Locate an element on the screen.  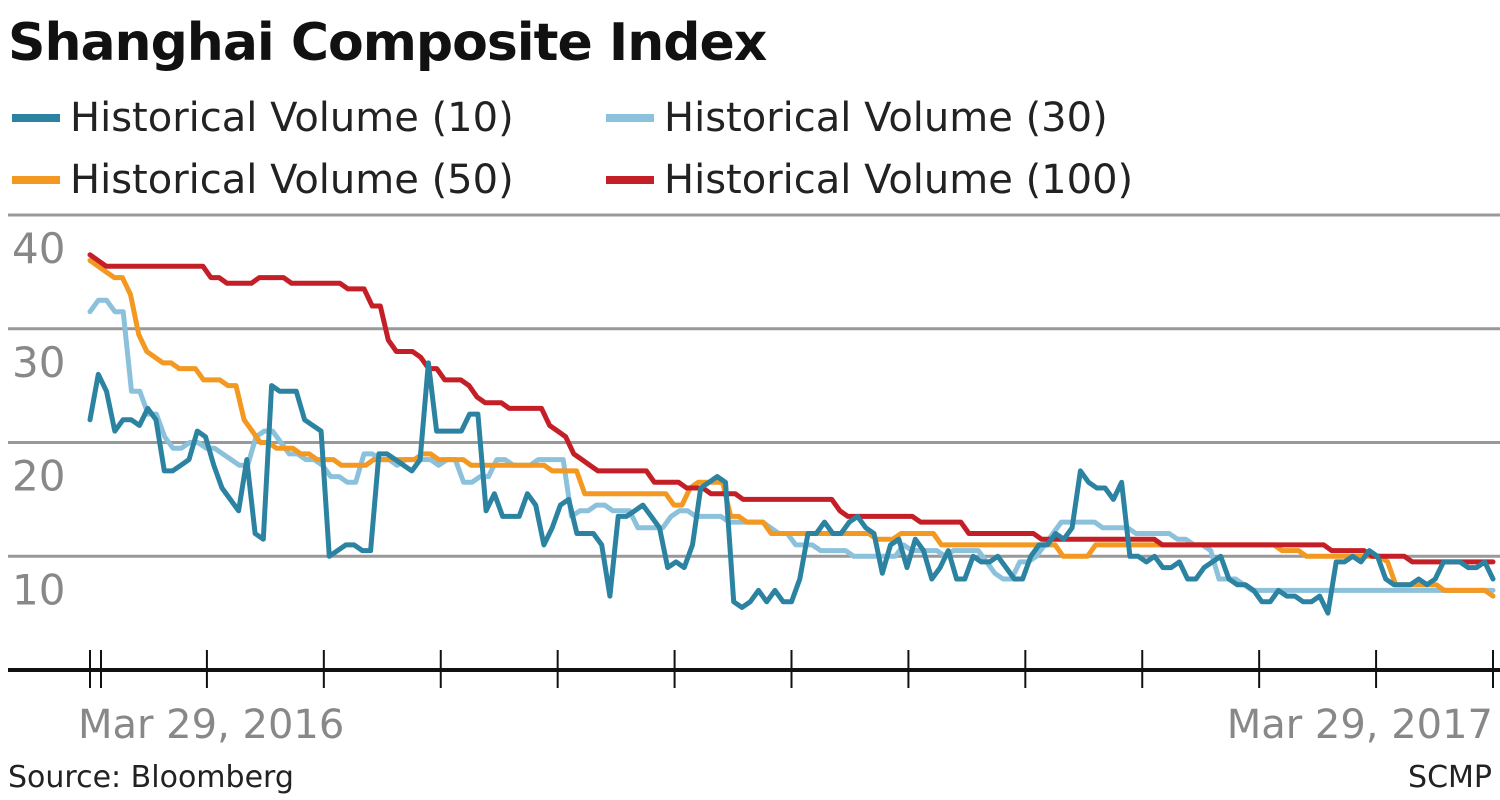
legend-label-hv100: Historical Volume (100) is located at coordinates (899, 180).